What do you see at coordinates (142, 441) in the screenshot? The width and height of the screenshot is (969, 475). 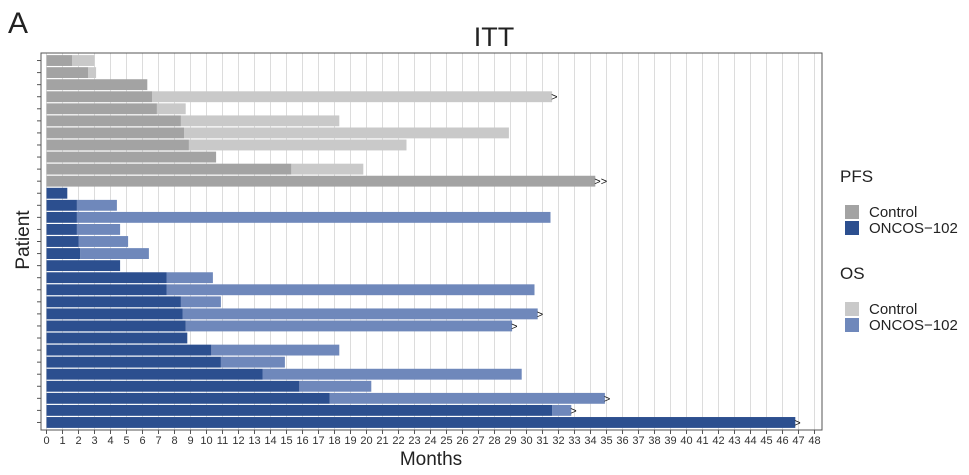 I see `x-tick-label: 6` at bounding box center [142, 441].